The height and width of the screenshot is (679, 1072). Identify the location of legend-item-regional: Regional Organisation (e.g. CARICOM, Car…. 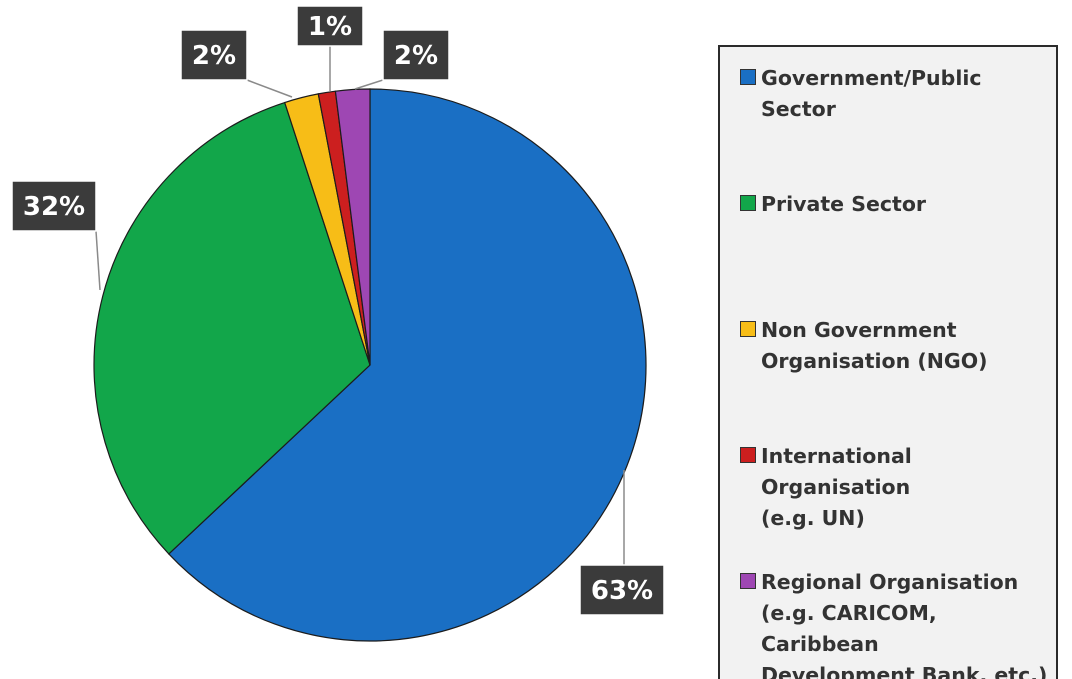
(900, 623).